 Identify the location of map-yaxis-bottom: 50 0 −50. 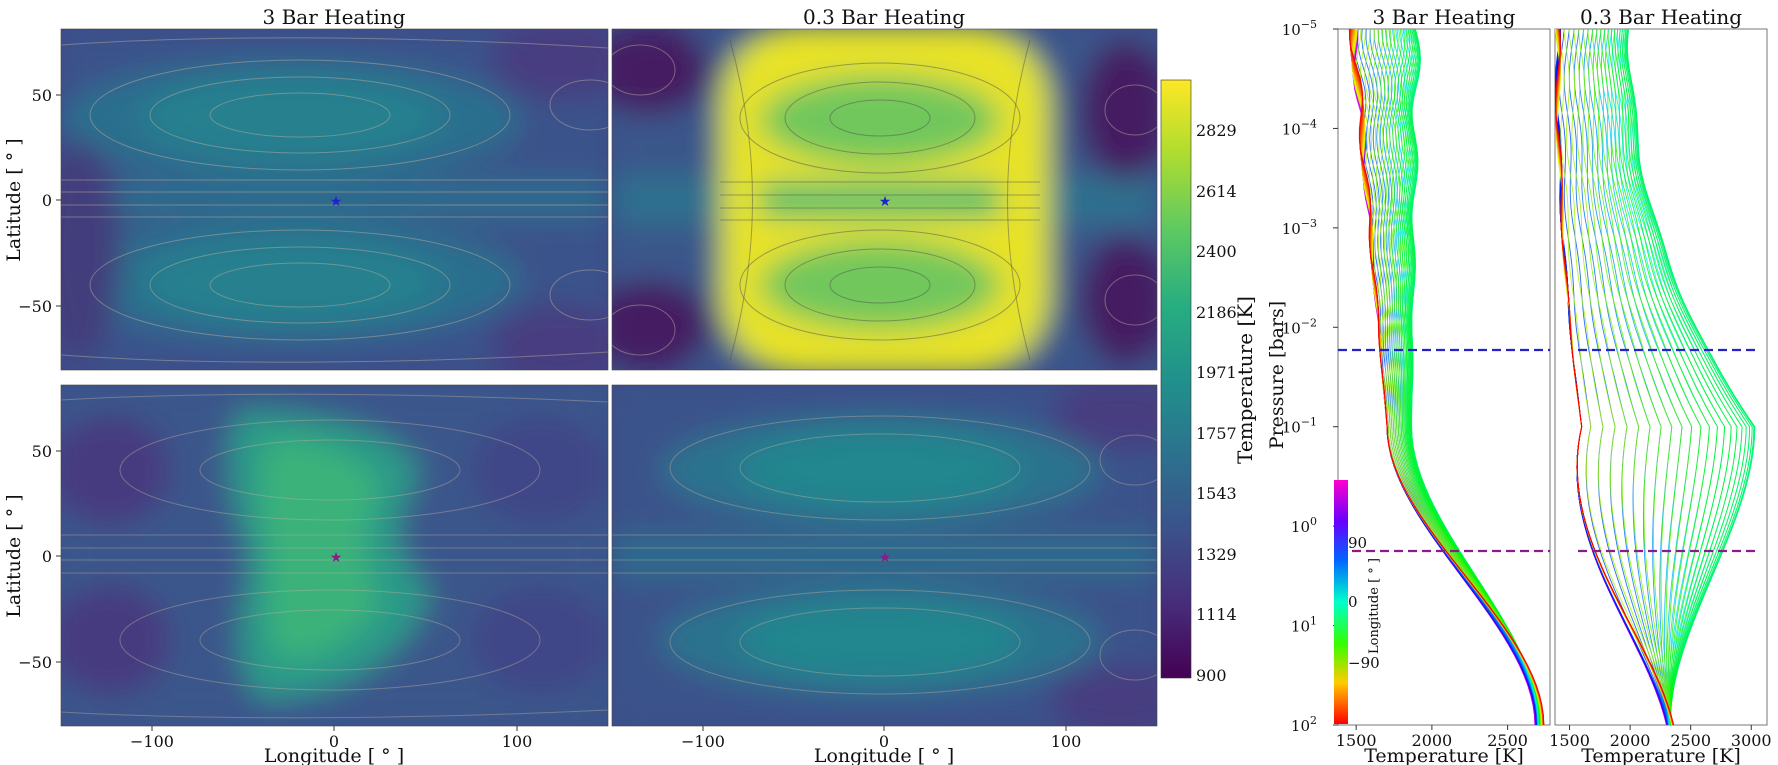
(39, 557).